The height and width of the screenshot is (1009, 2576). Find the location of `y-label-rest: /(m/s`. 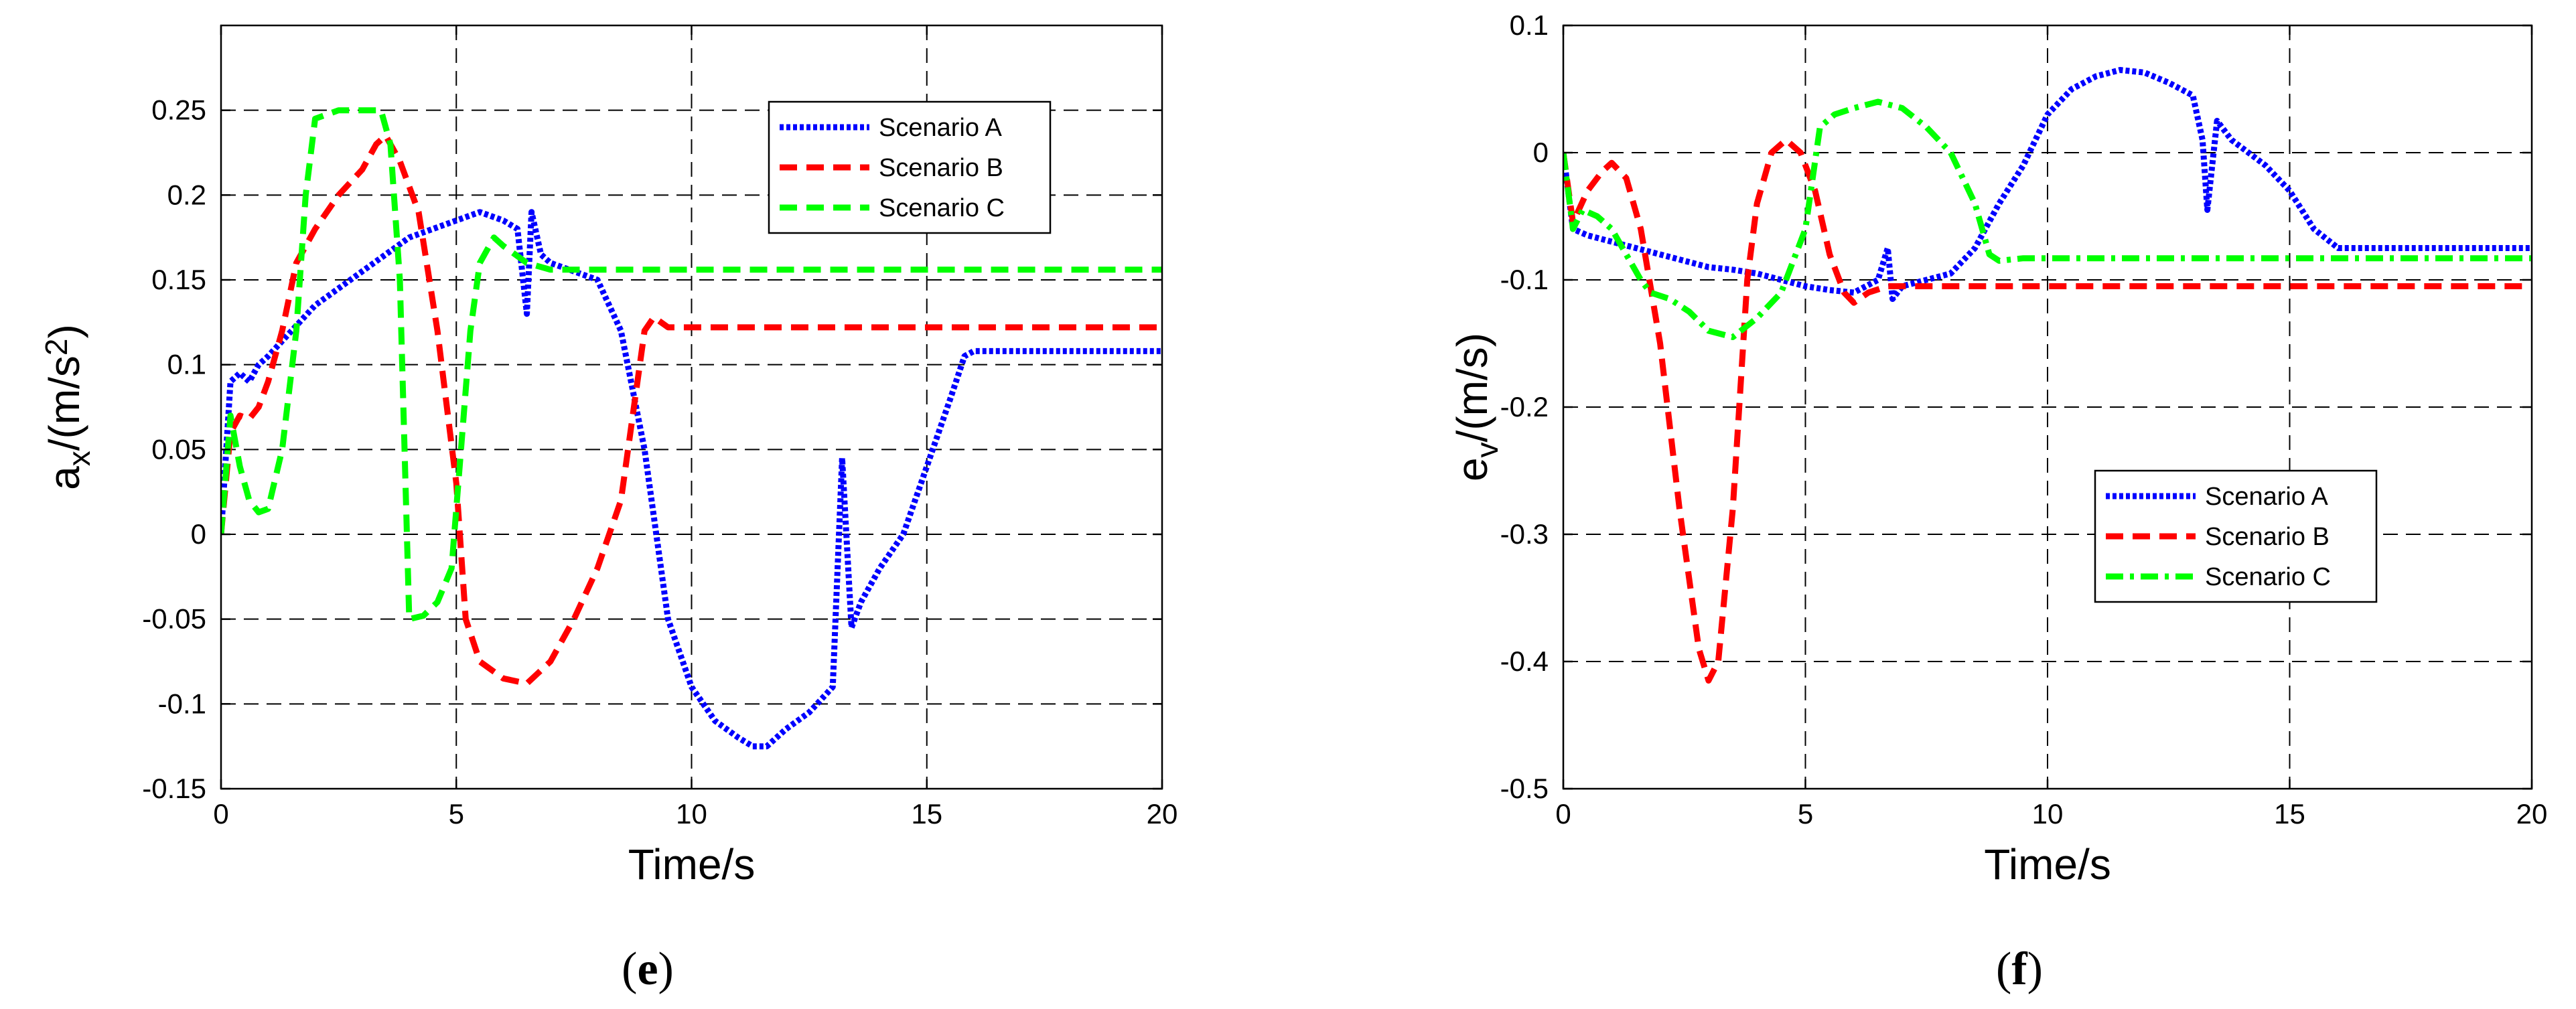

y-label-rest: /(m/s is located at coordinates (64, 403).